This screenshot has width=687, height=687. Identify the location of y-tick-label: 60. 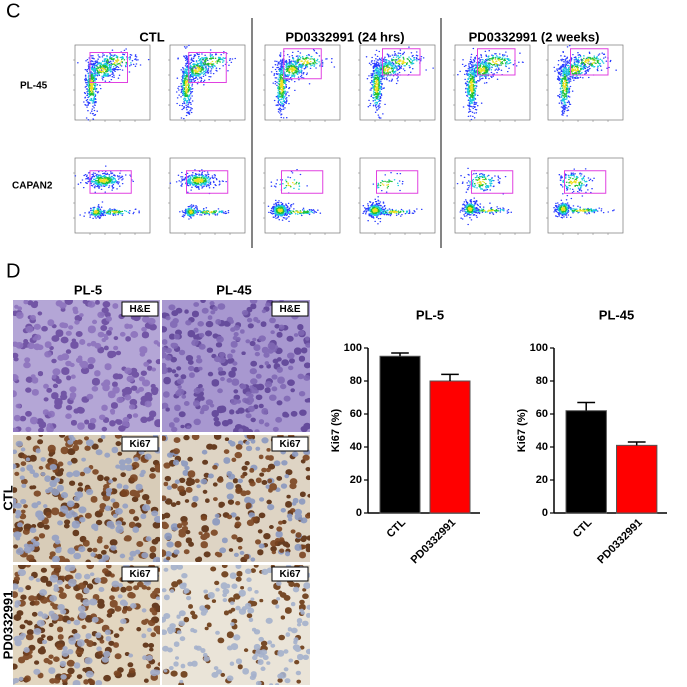
(356, 414).